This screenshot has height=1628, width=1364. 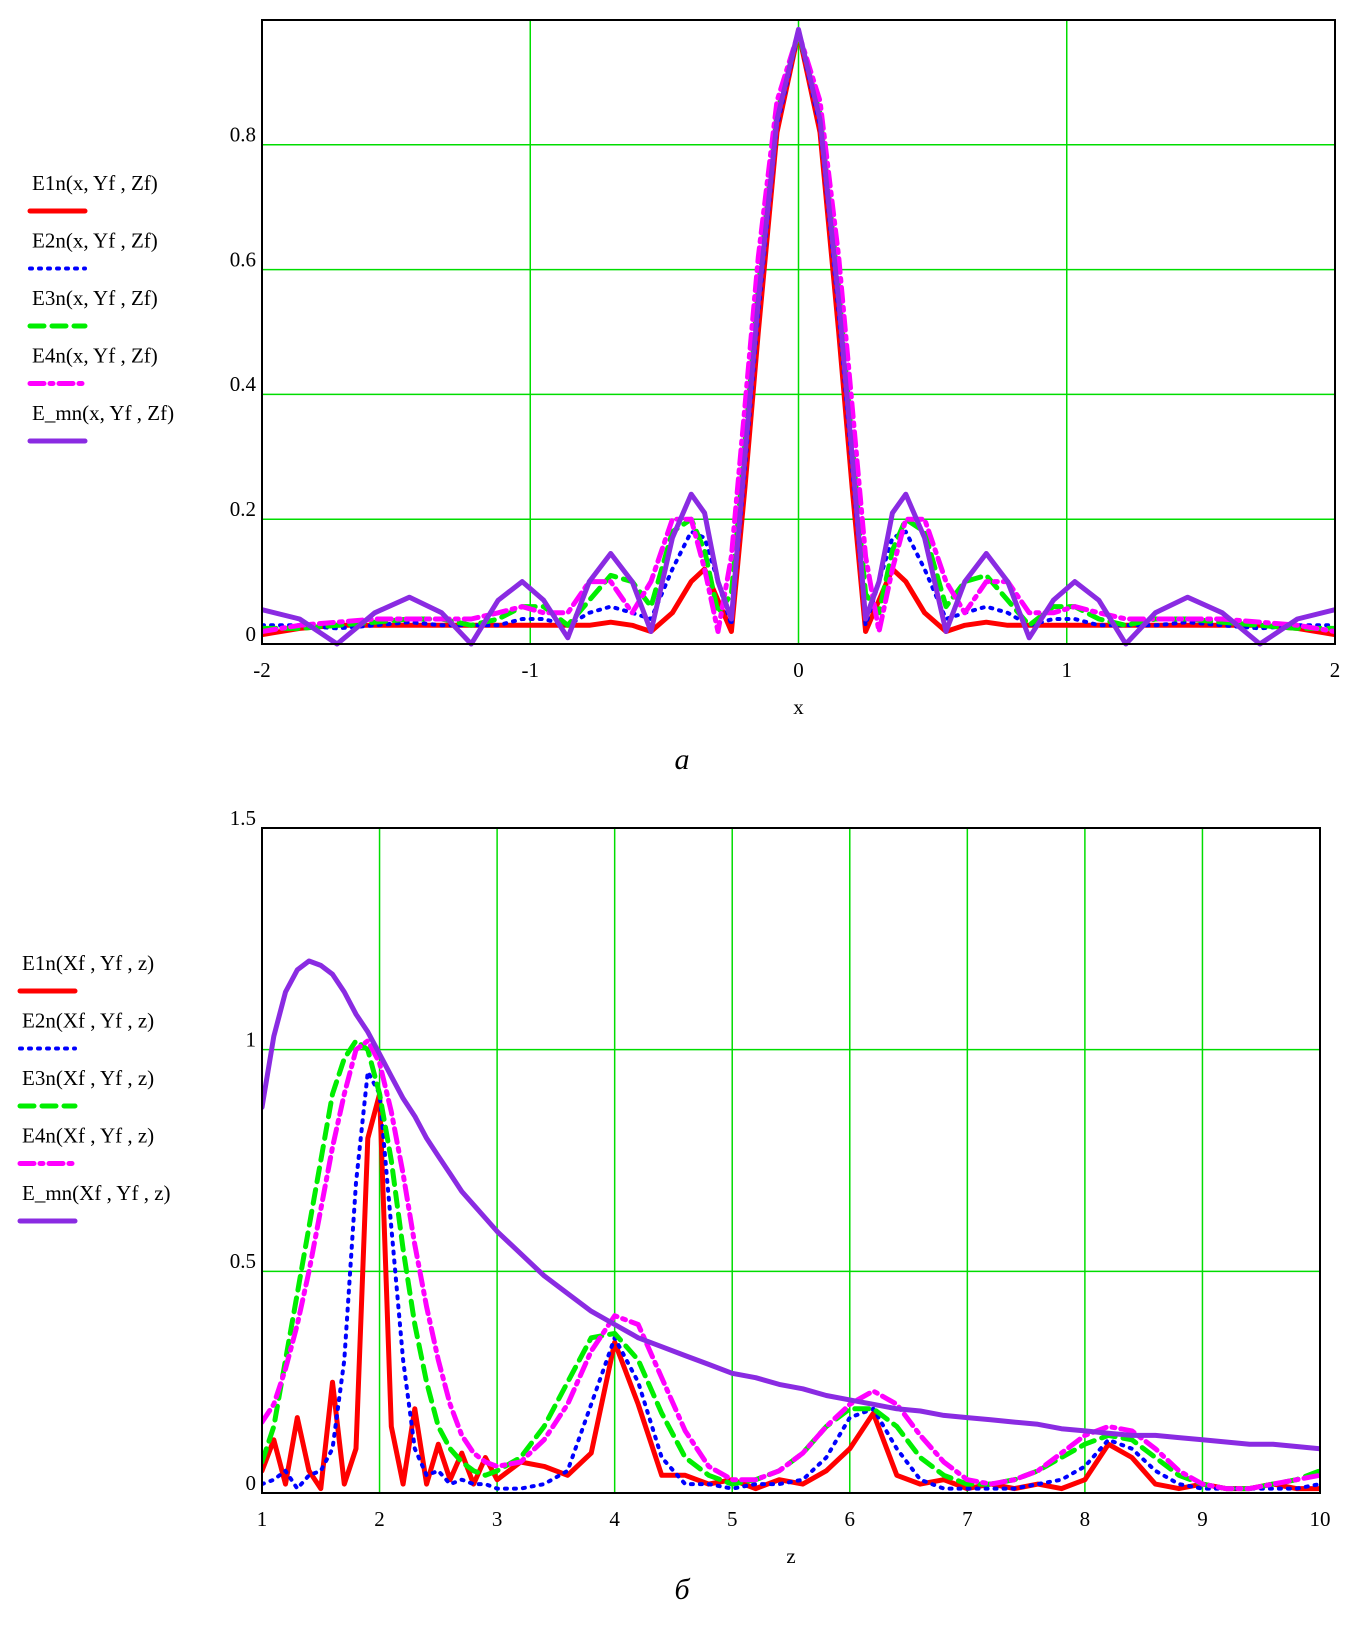 I want to click on x-tick-label: 4, so click(x=614, y=1519).